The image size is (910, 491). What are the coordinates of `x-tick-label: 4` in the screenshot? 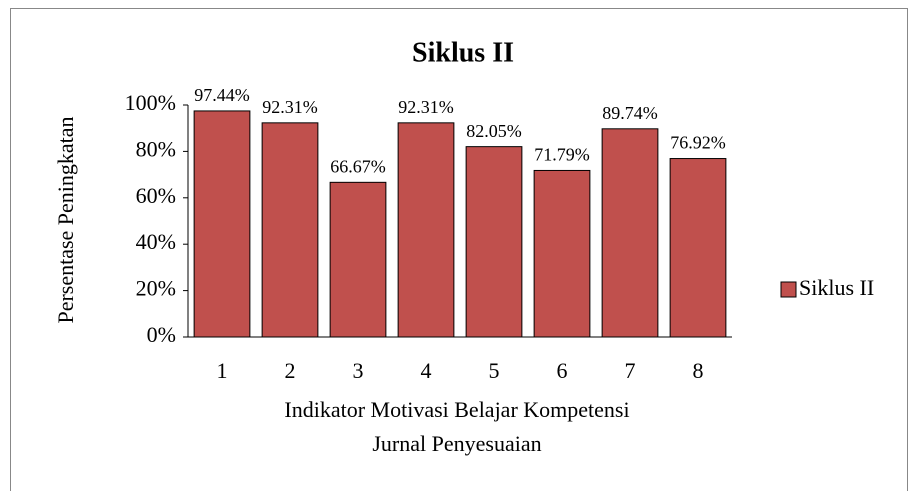 It's located at (426, 370).